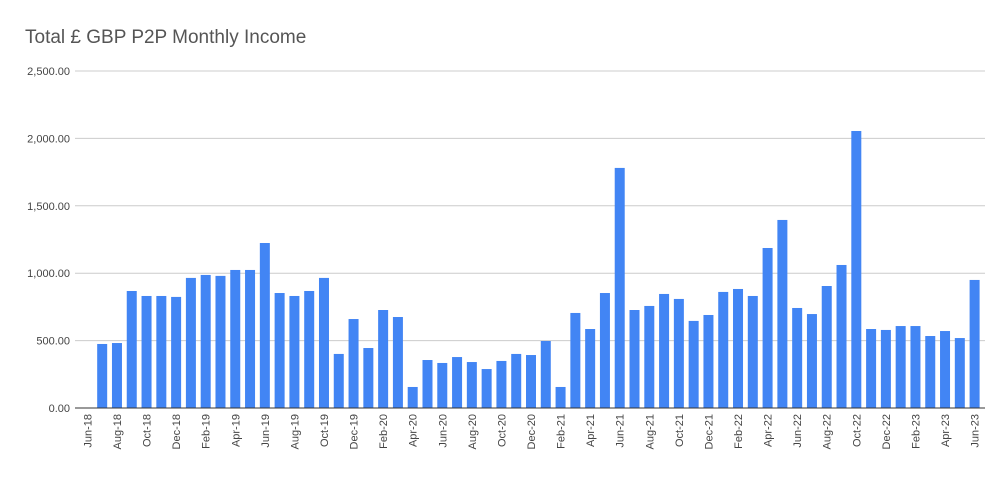 The image size is (1008, 477). I want to click on x-tick-label: Aug-19, so click(295, 431).